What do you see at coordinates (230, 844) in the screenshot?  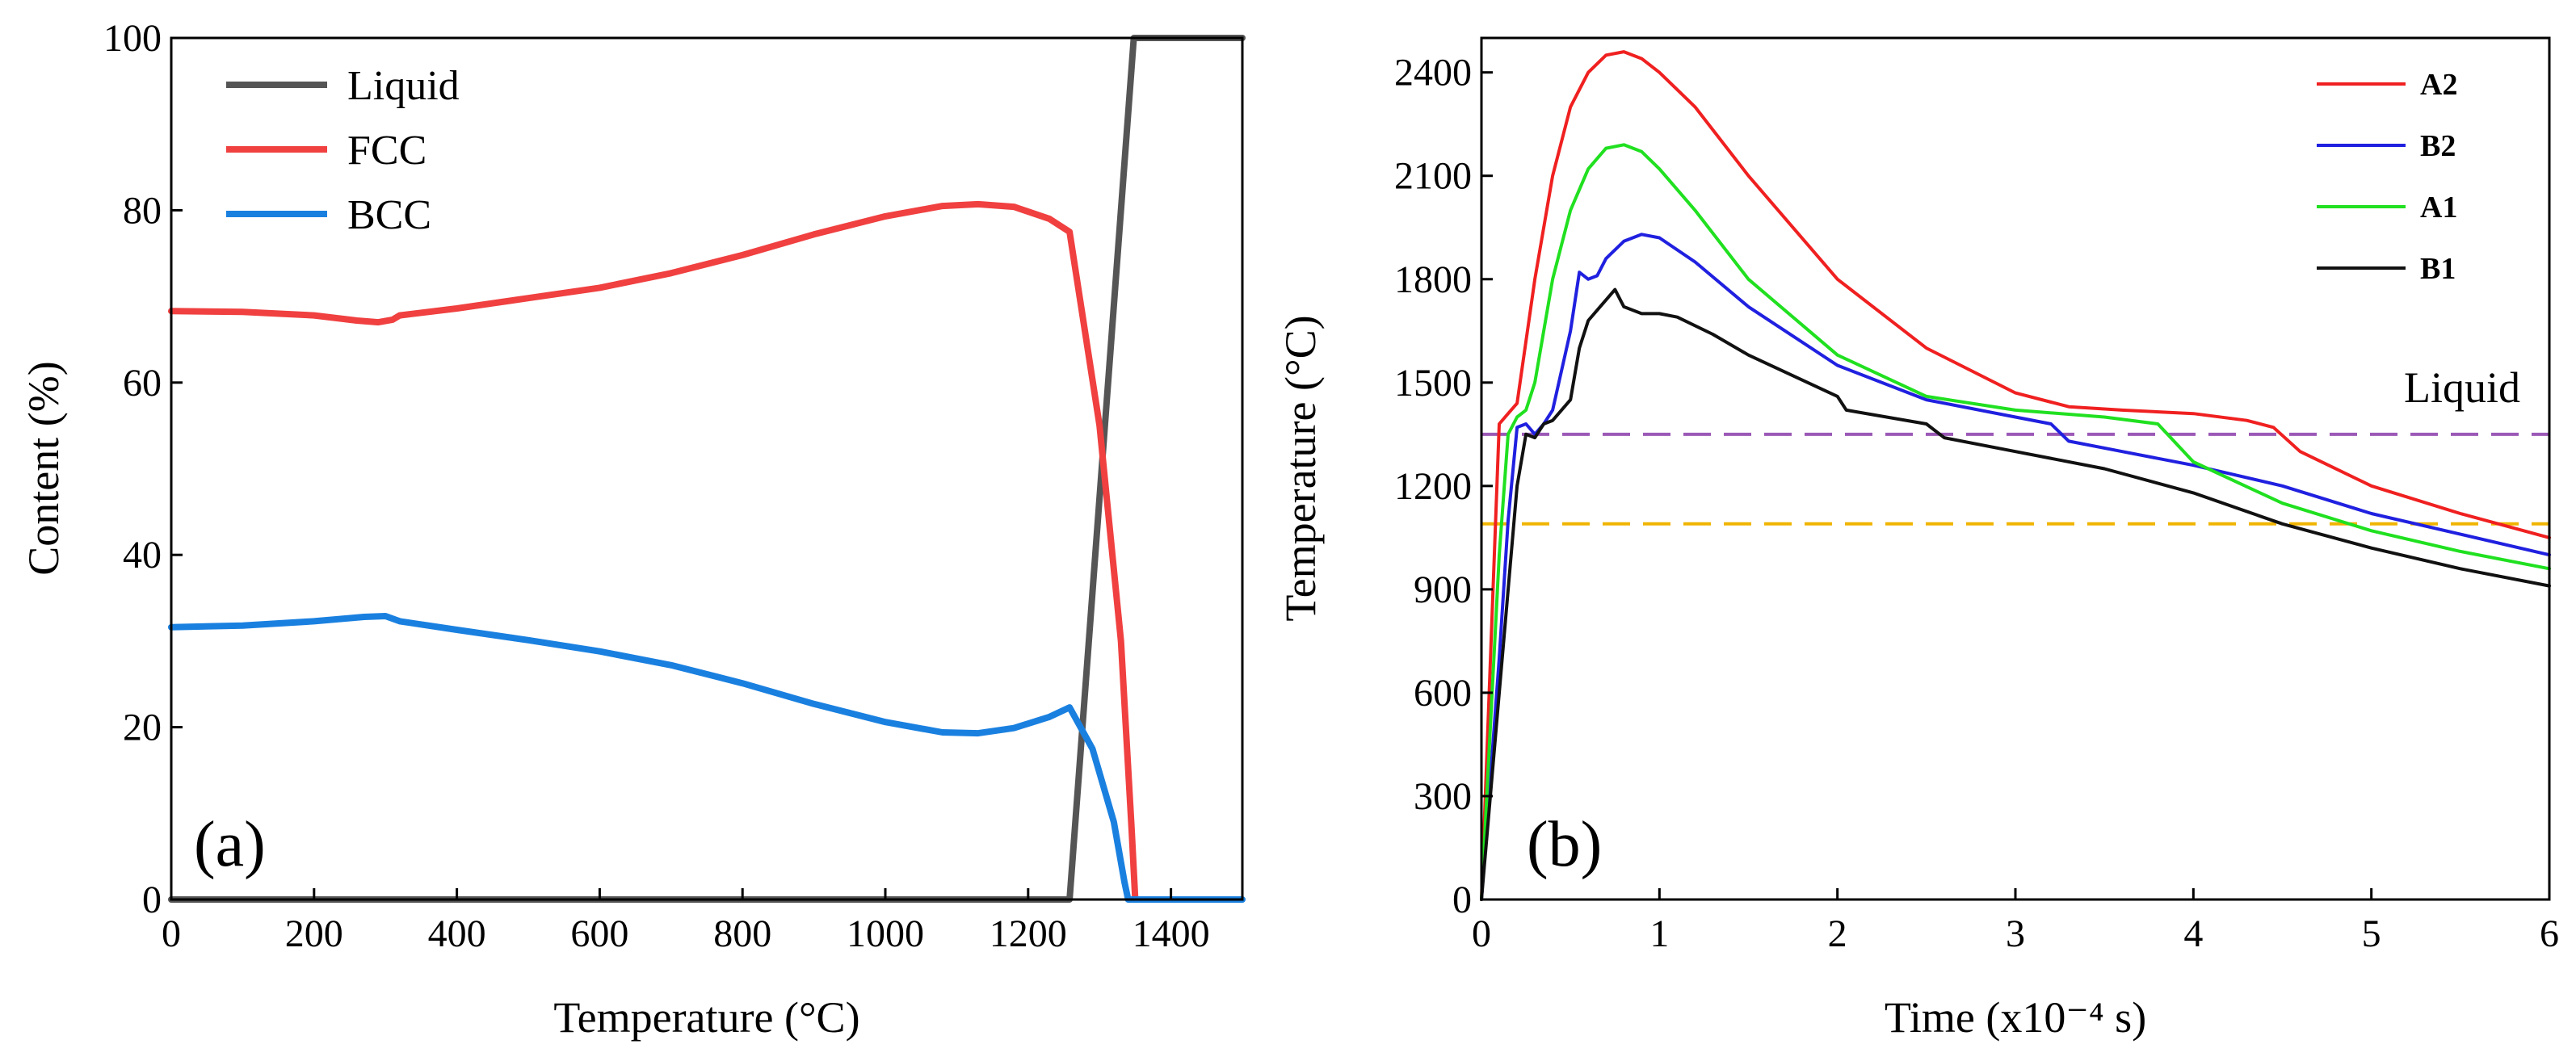 I see `panel-a-label: (a)` at bounding box center [230, 844].